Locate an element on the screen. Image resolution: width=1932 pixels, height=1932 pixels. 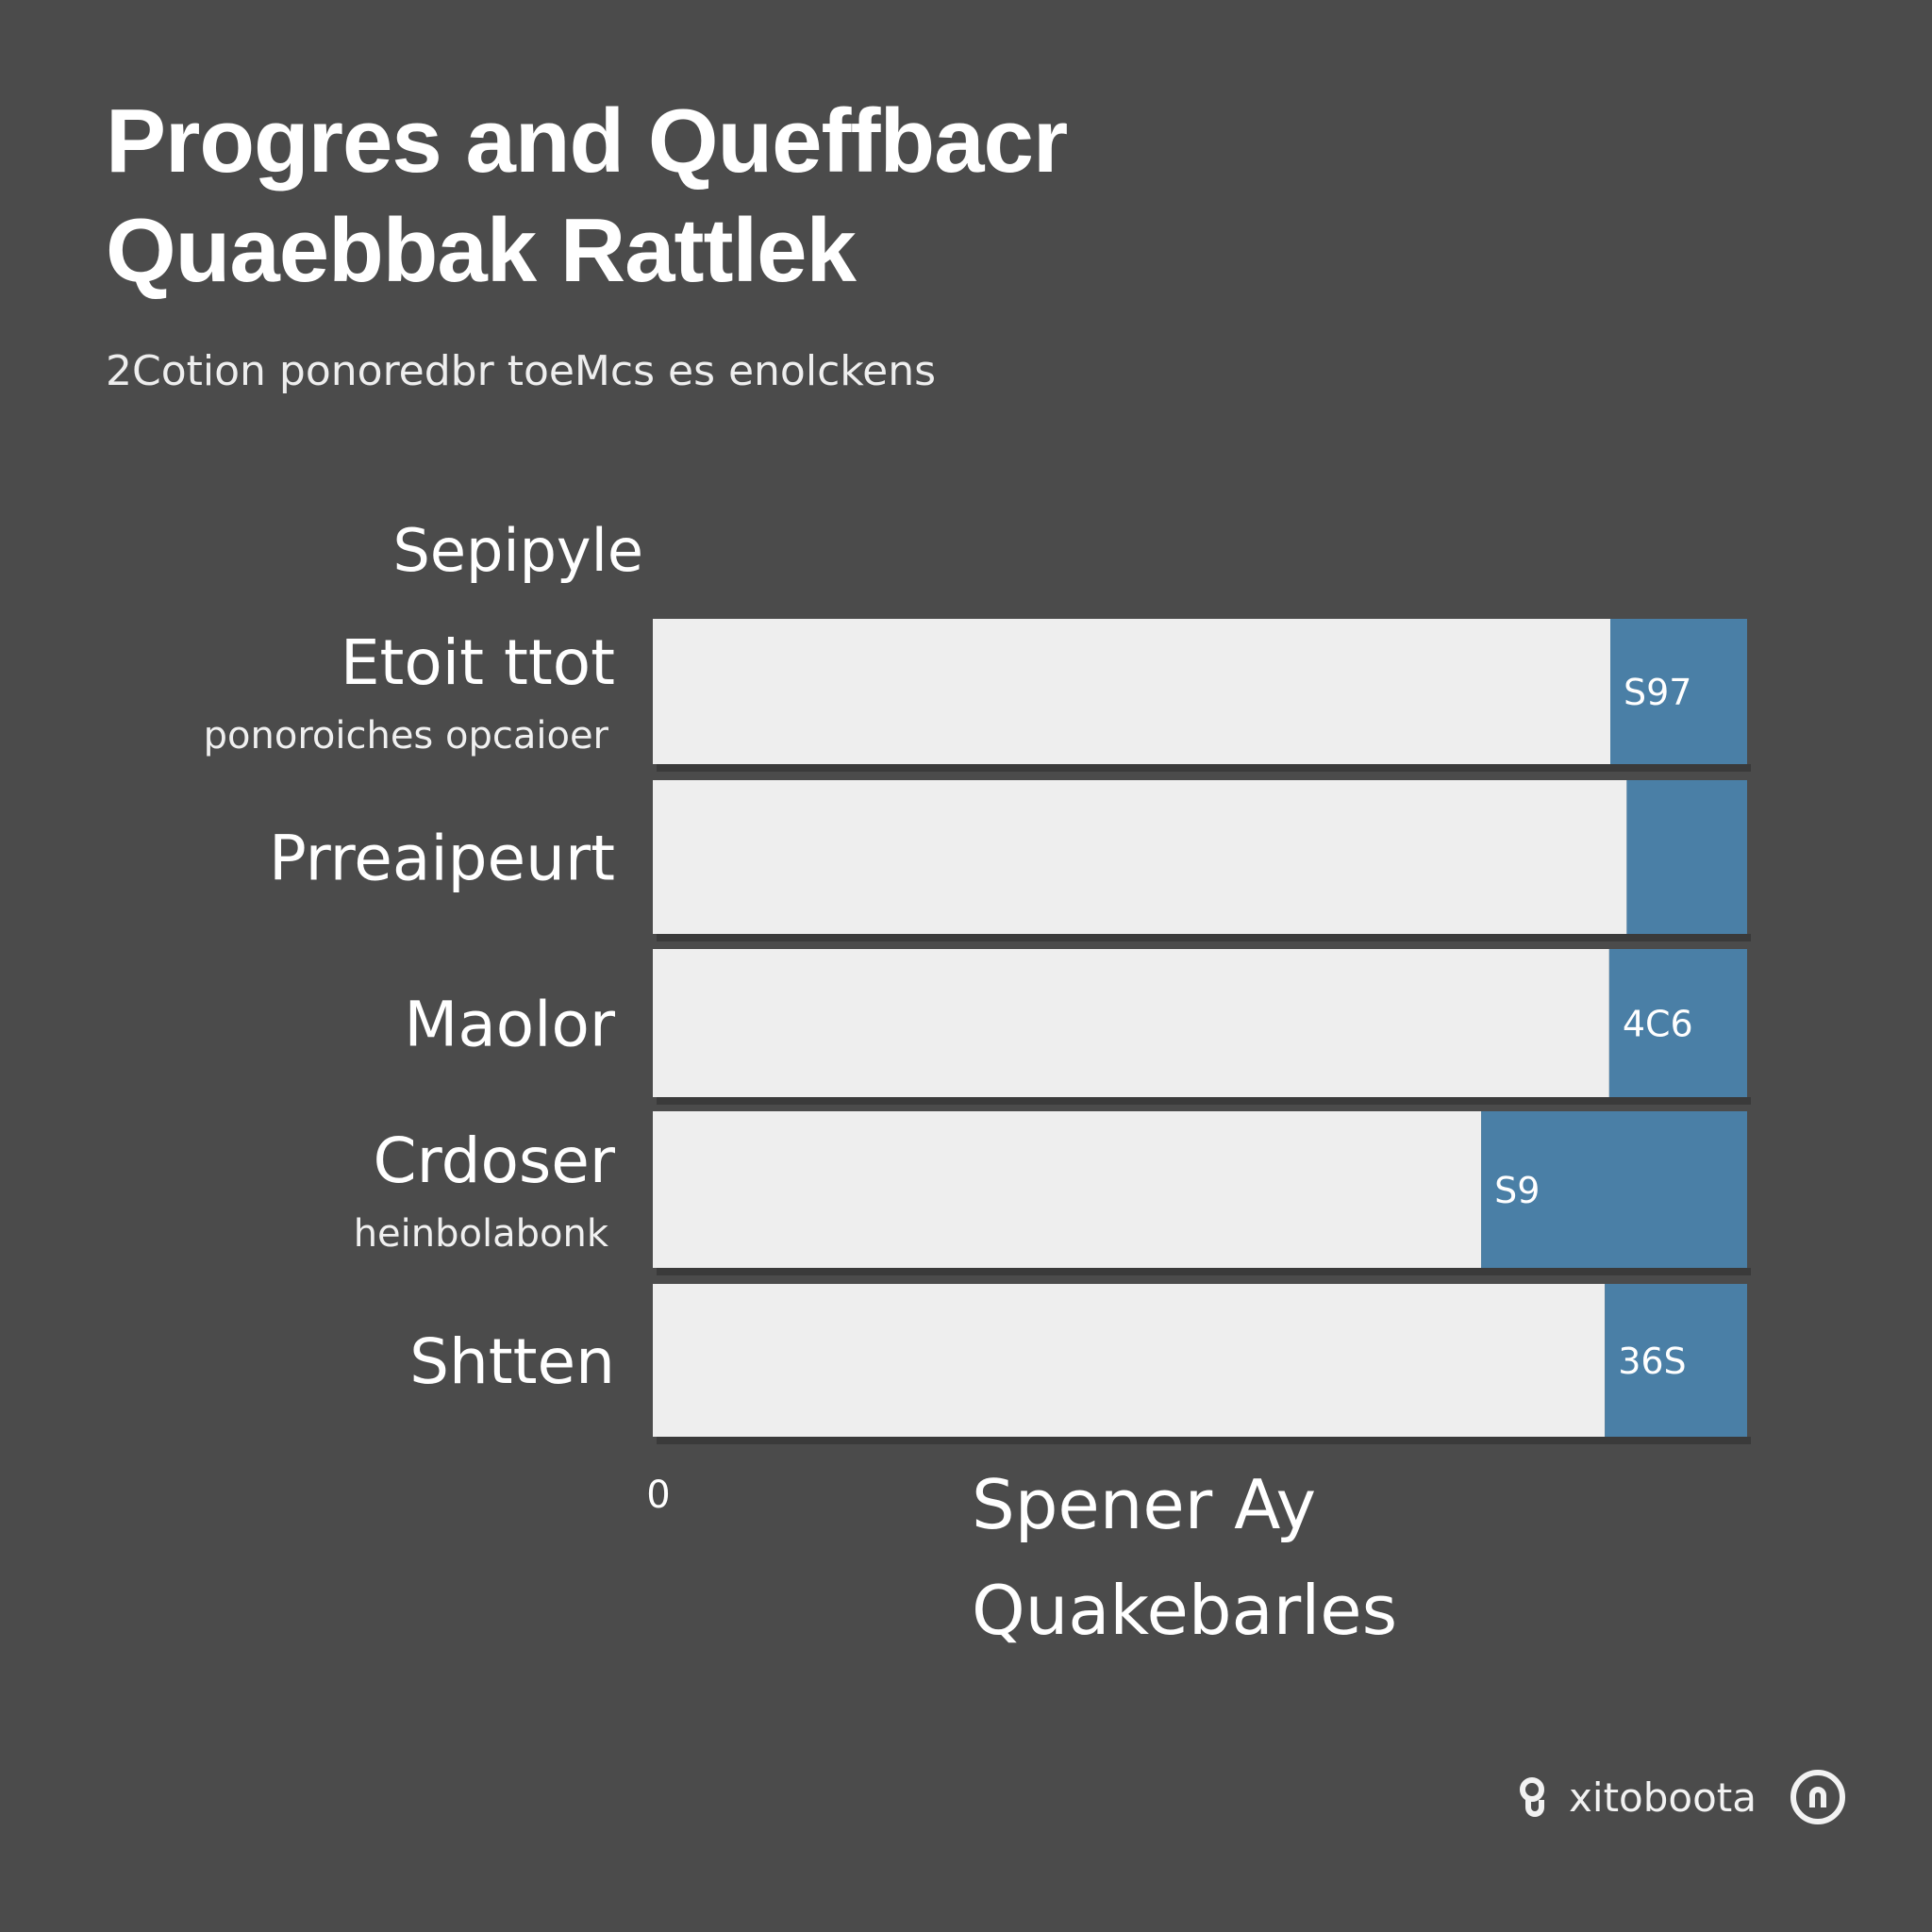
bar-value-label: 4C6 is located at coordinates (1658, 1025).